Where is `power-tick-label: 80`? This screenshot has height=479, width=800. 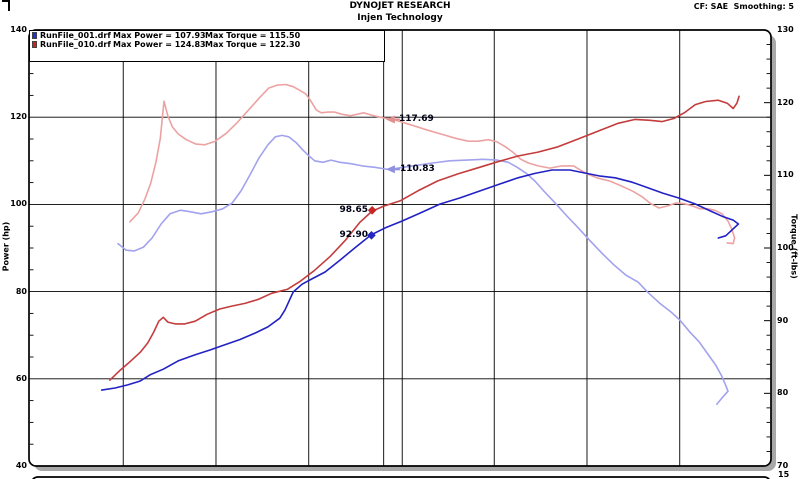
power-tick-label: 80 is located at coordinates (21, 291).